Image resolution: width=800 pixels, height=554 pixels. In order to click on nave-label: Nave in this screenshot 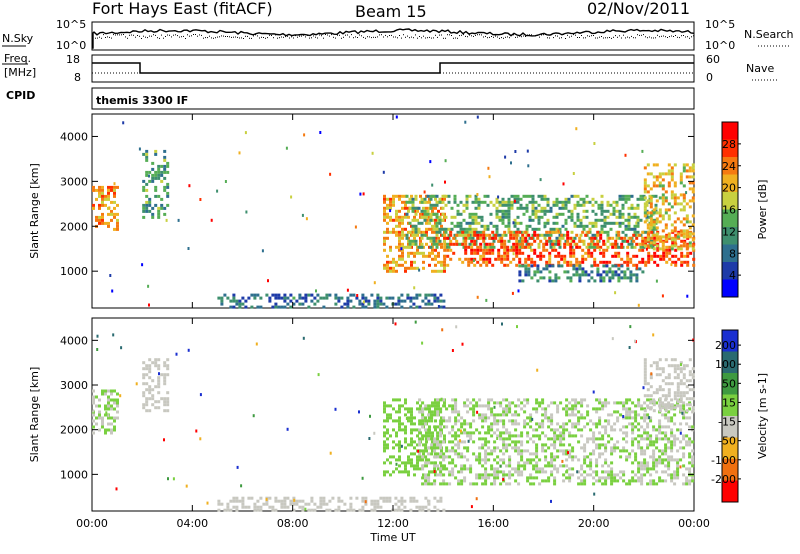, I will do `click(760, 68)`.